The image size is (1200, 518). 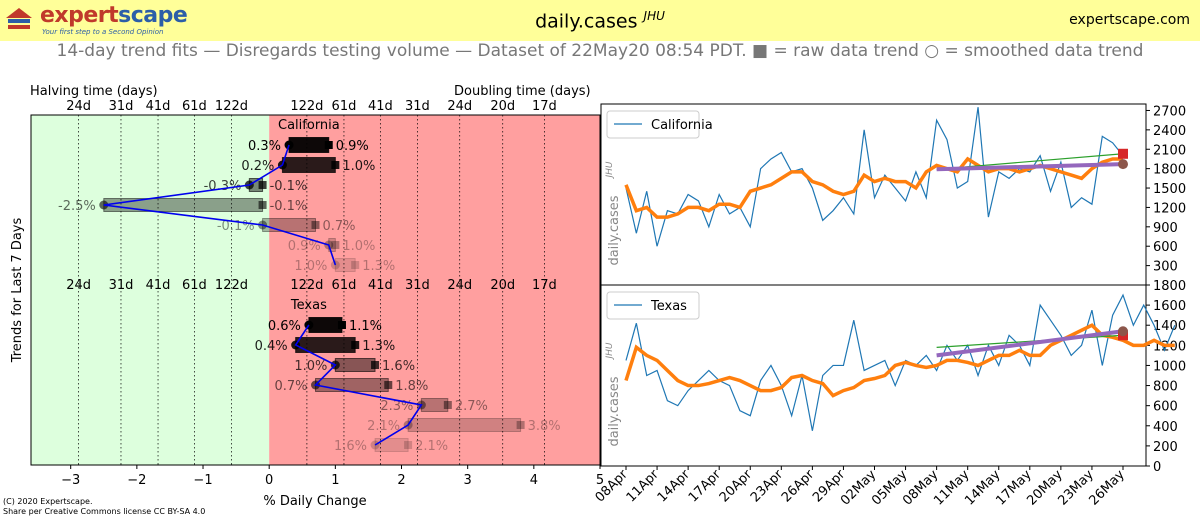 I want to click on smoothed-trend-end-marker, so click(x=1123, y=164).